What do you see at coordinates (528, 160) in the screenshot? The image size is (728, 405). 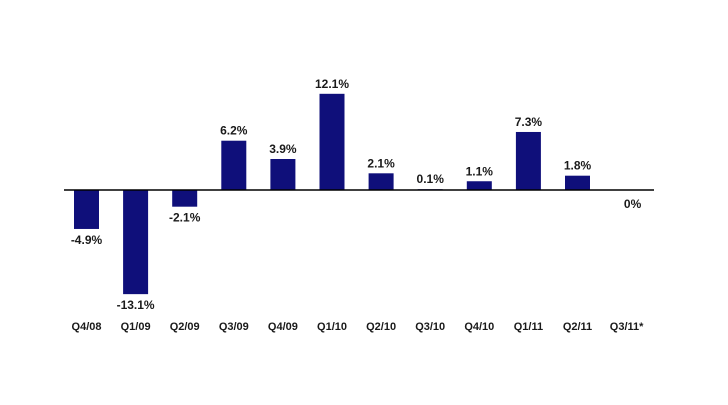 I see `bar-q111` at bounding box center [528, 160].